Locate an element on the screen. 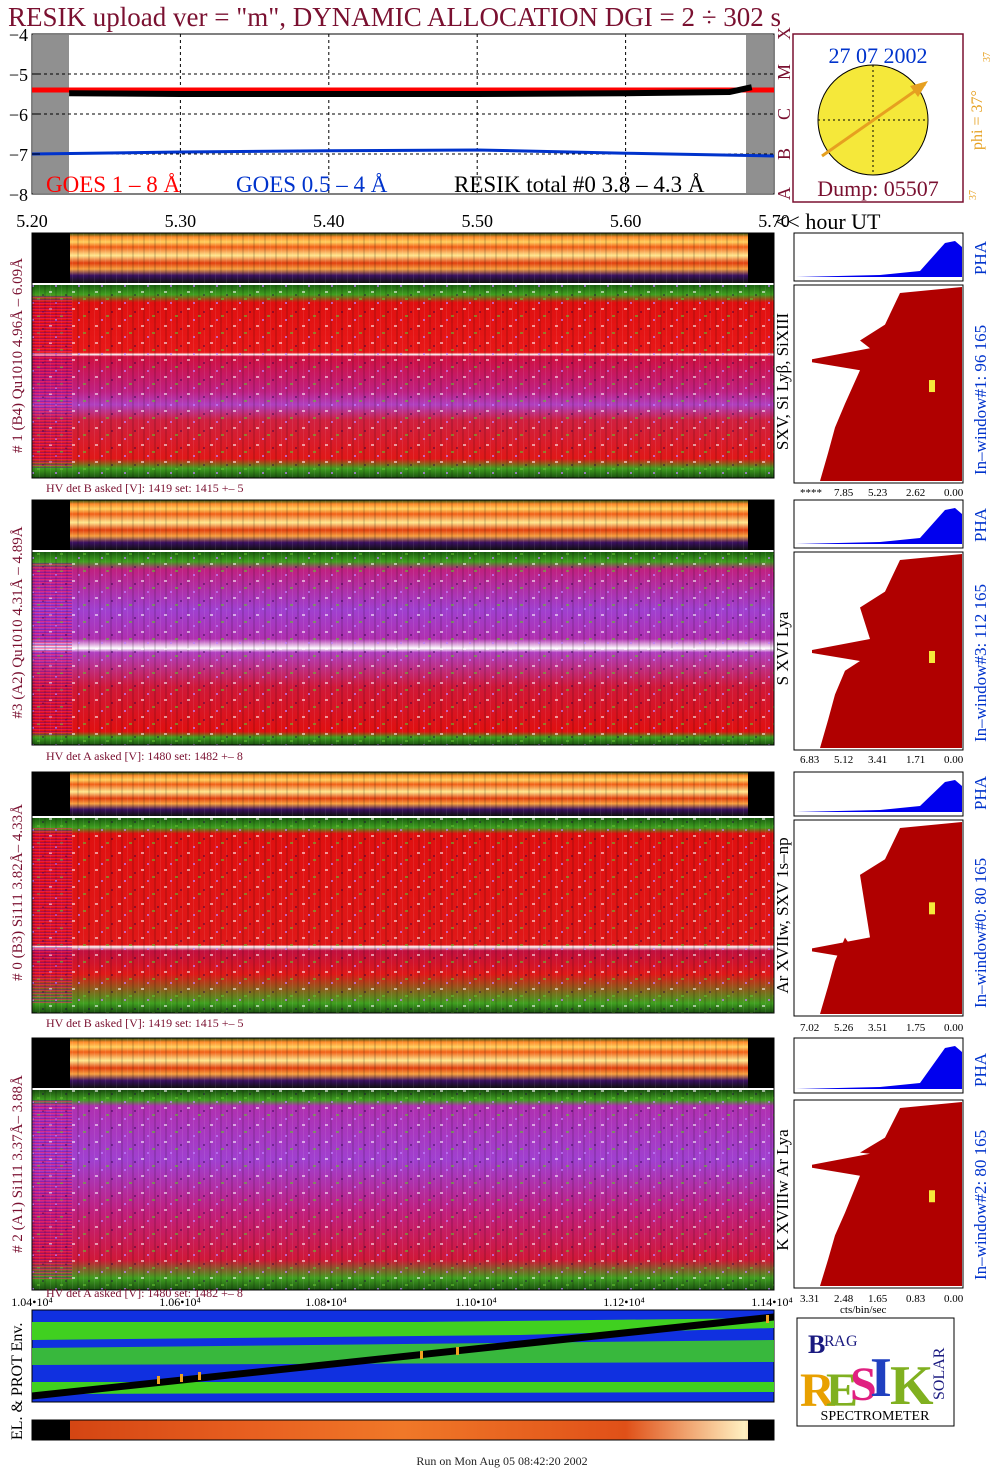 The image size is (1004, 1476). logo-solar: SOLAR is located at coordinates (939, 1373).